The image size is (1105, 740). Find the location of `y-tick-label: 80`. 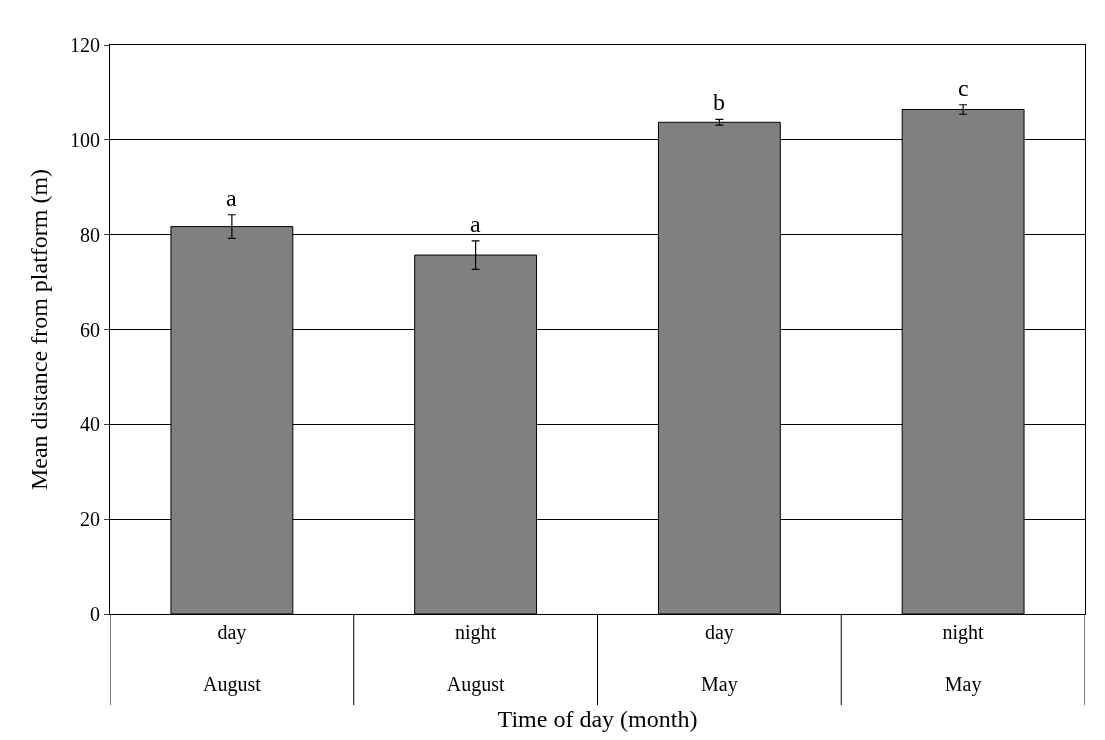

y-tick-label: 80 is located at coordinates (90, 234).